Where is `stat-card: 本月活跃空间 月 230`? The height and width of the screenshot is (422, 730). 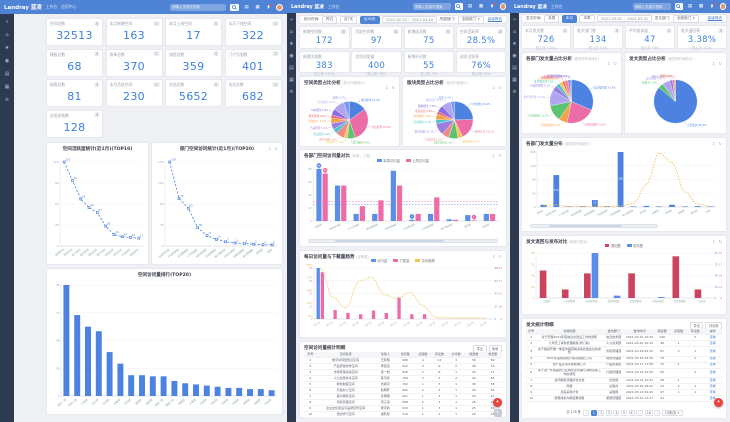 stat-card: 本月活跃空间 月 230 is located at coordinates (134, 93).